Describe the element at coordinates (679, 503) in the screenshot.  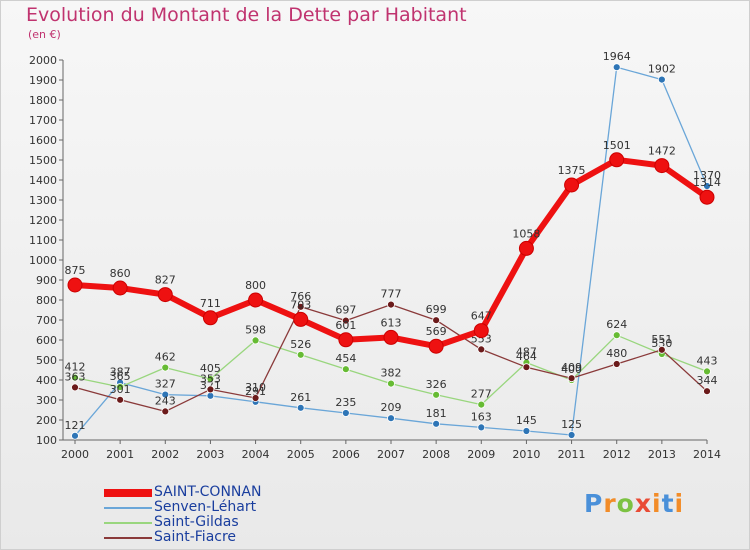
I see `logo-letter: i` at that location.